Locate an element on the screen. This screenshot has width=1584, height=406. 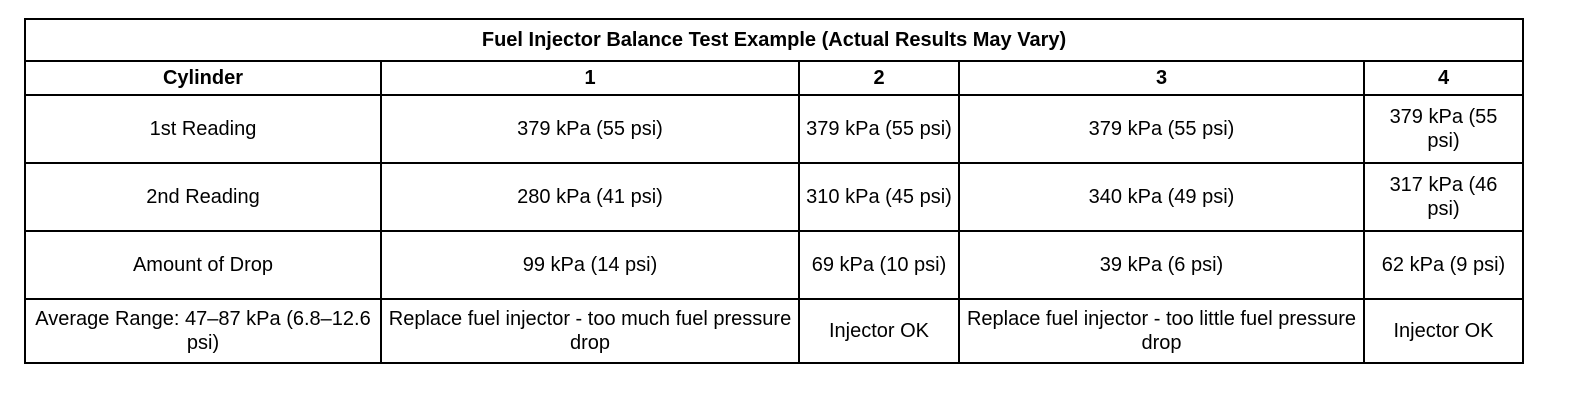
header-cylinder-3: 3 is located at coordinates (1161, 78).